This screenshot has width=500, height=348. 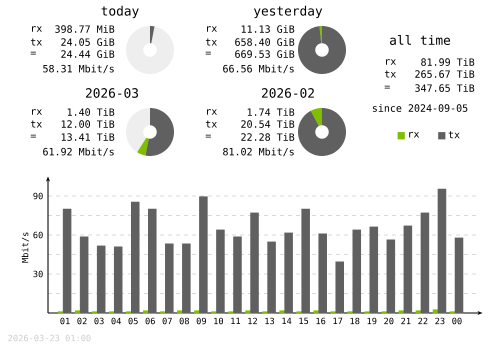 What do you see at coordinates (112, 93) in the screenshot?
I see `chart-title: 2026-03` at bounding box center [112, 93].